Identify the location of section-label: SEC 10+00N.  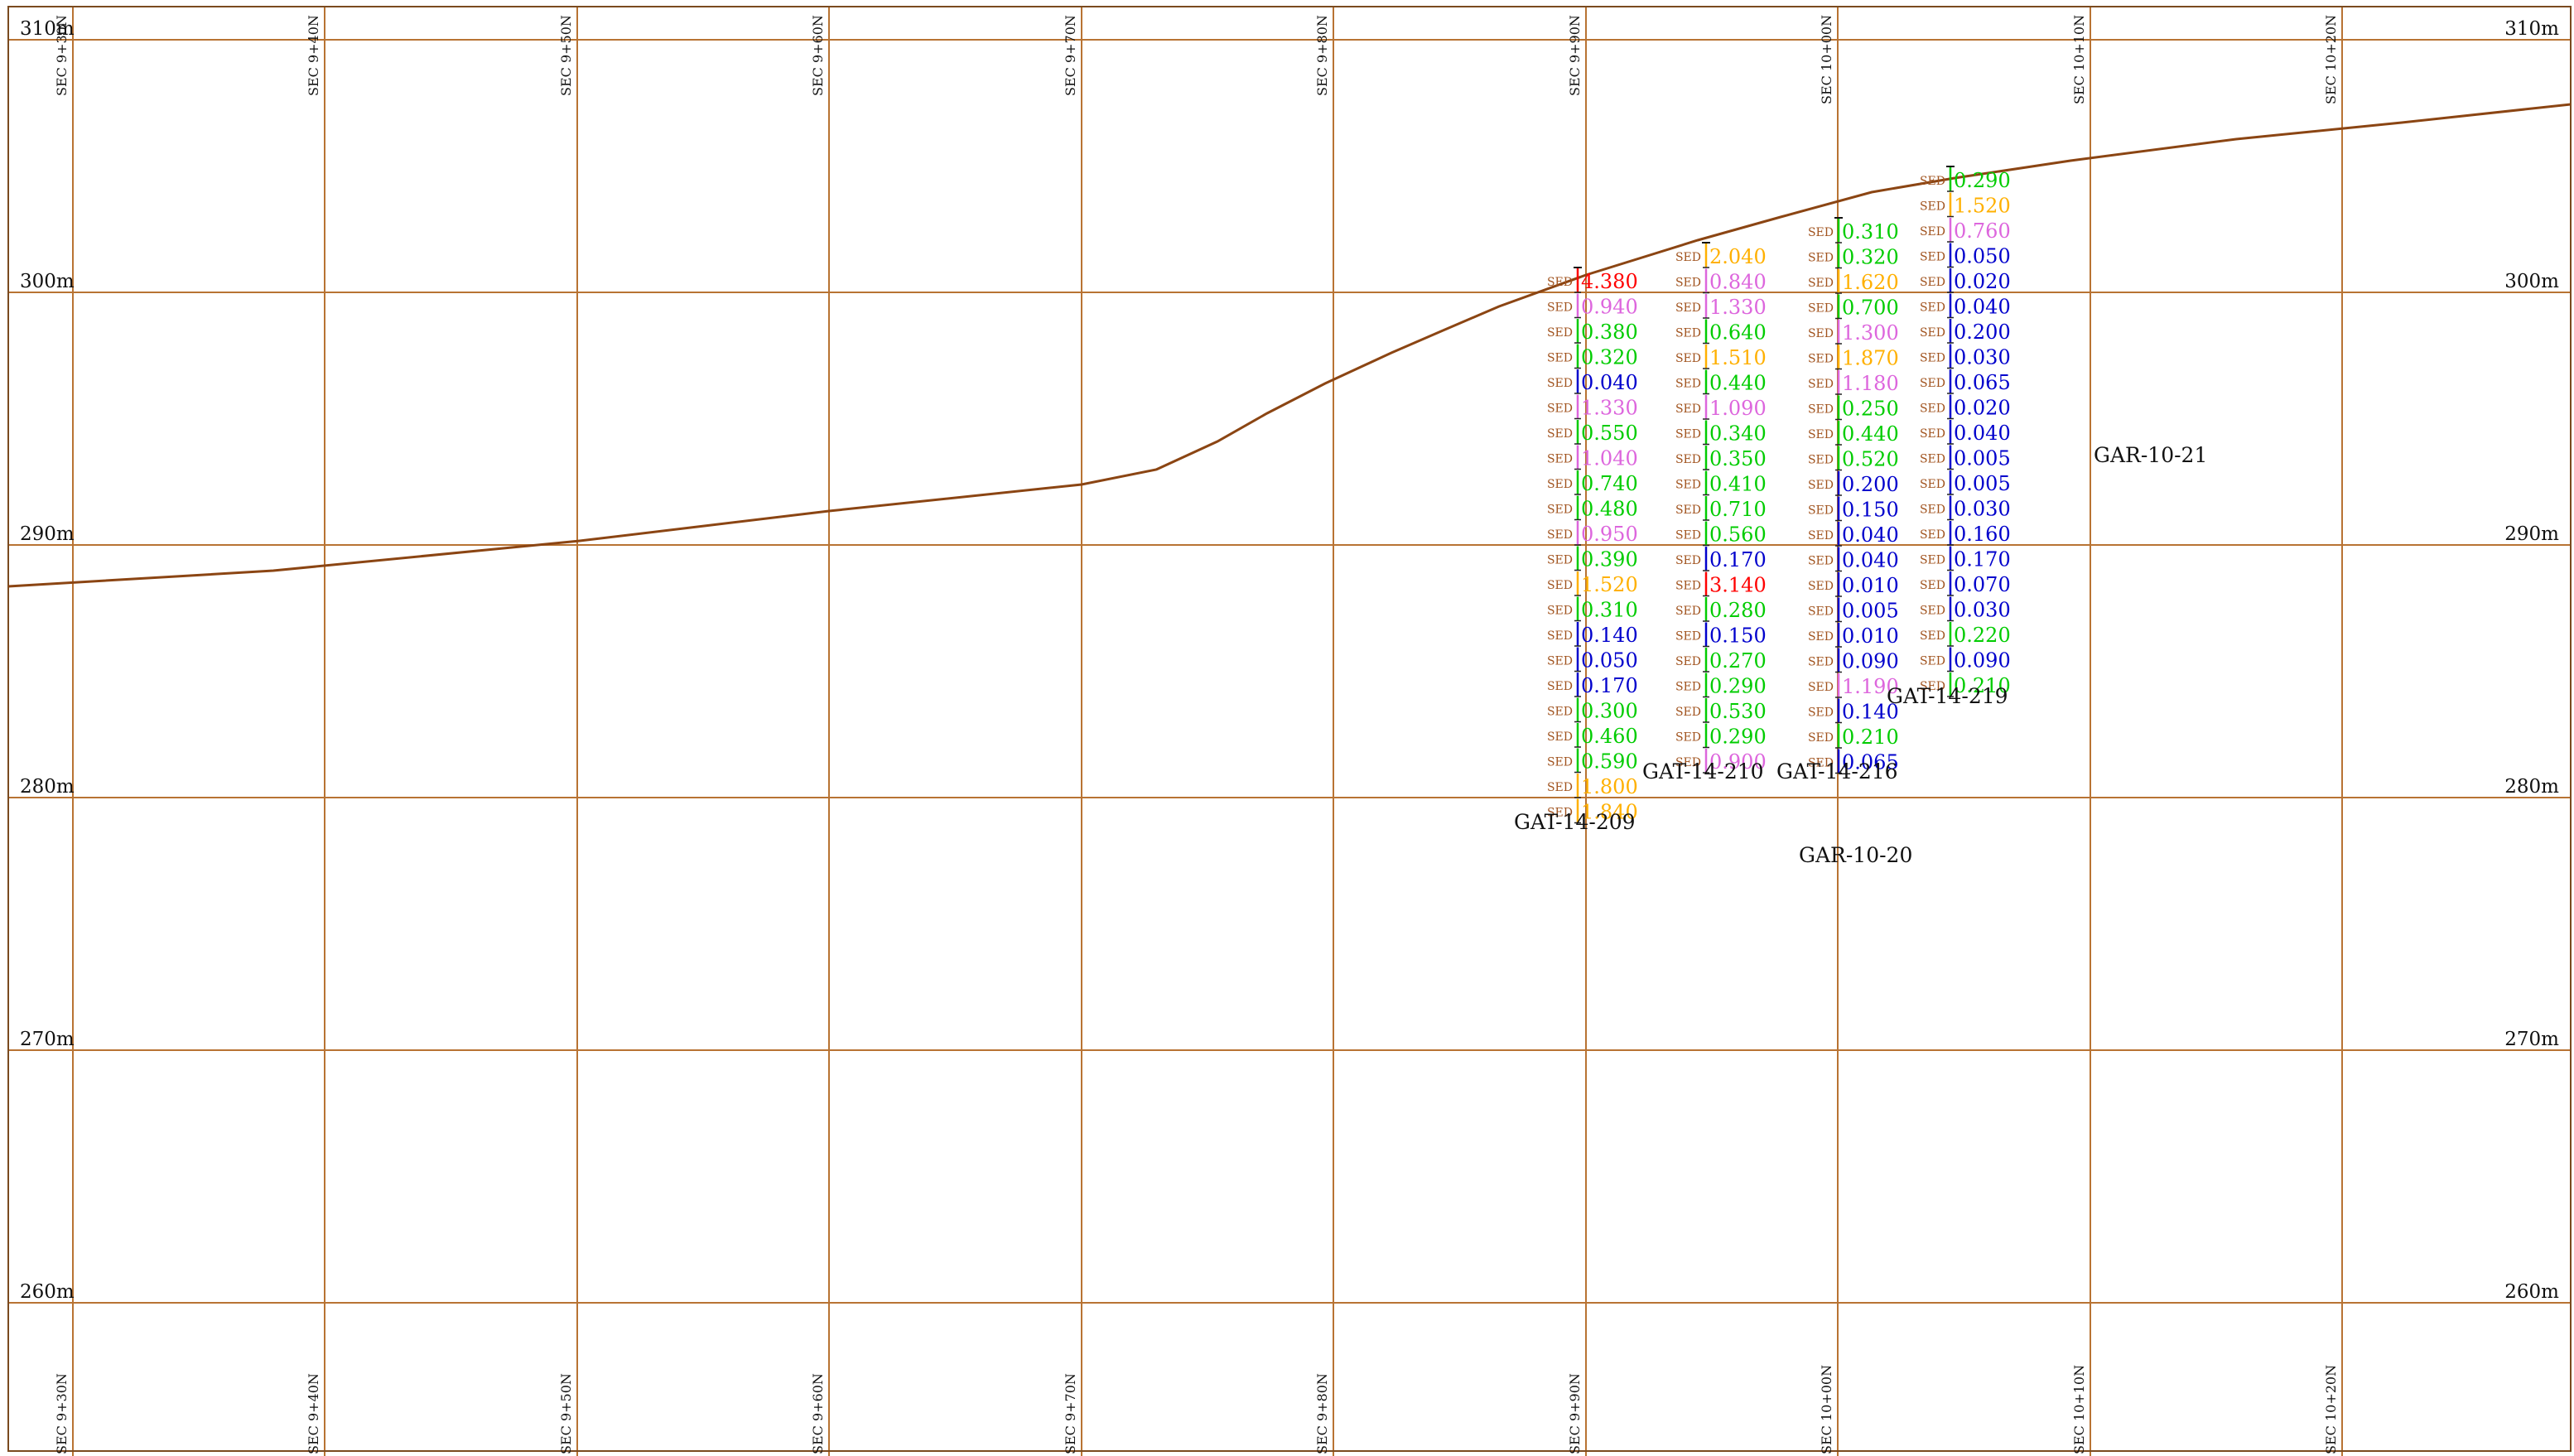
(1826, 59).